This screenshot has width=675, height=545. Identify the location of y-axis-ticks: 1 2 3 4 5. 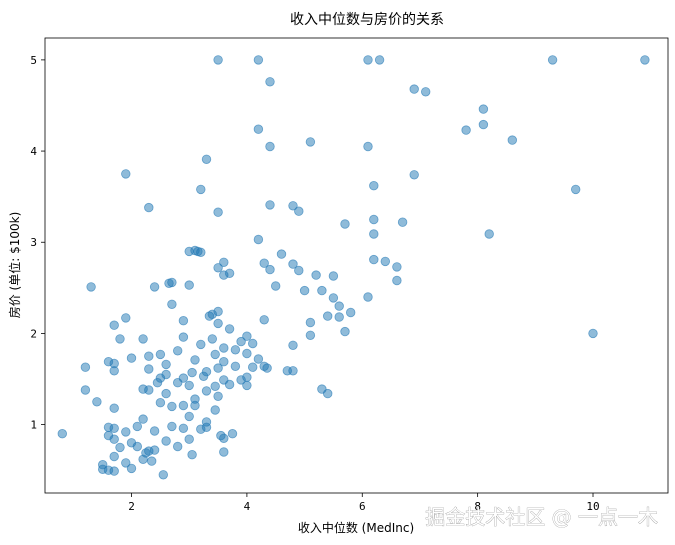
(37, 243).